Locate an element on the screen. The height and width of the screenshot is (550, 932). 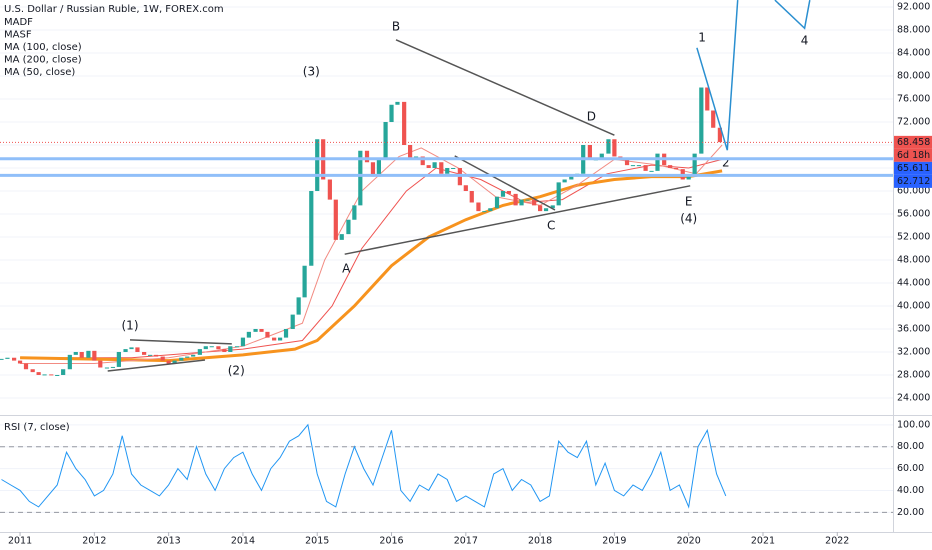
y-tick-label: 28.000 is located at coordinates (913, 374).